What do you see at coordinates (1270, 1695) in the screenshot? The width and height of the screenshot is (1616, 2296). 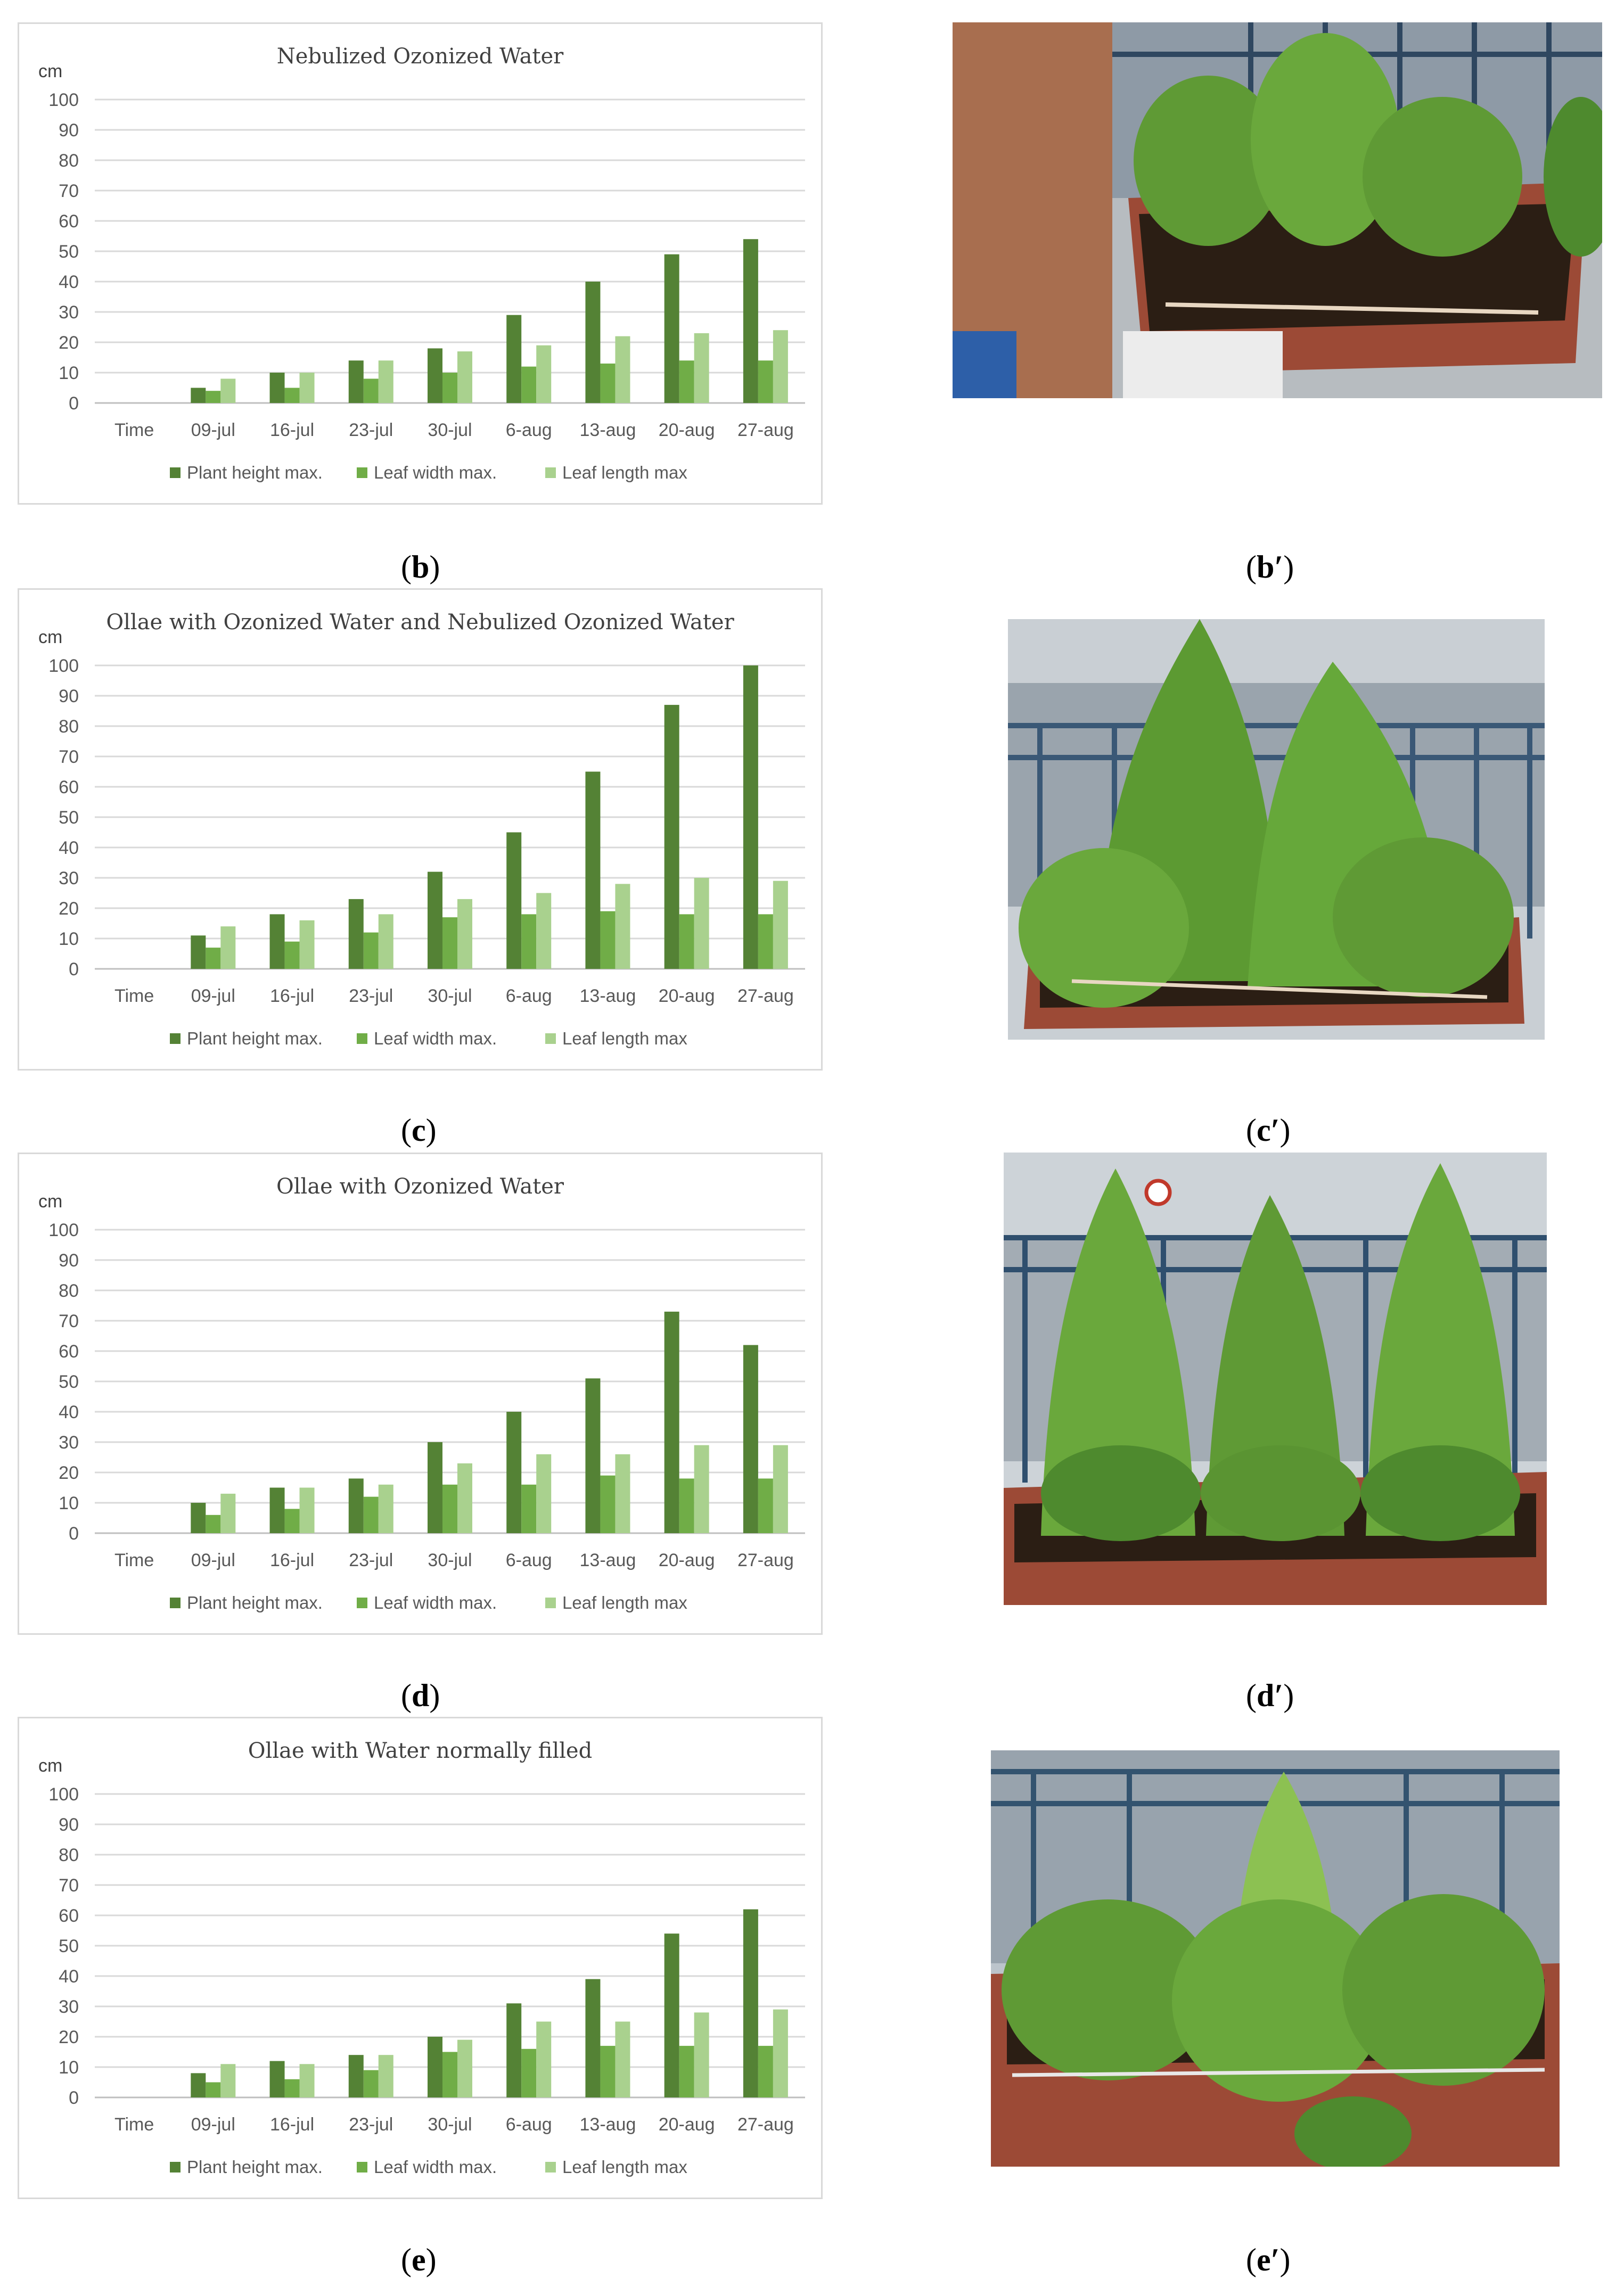 I see `caption-d-prime: (d′)` at bounding box center [1270, 1695].